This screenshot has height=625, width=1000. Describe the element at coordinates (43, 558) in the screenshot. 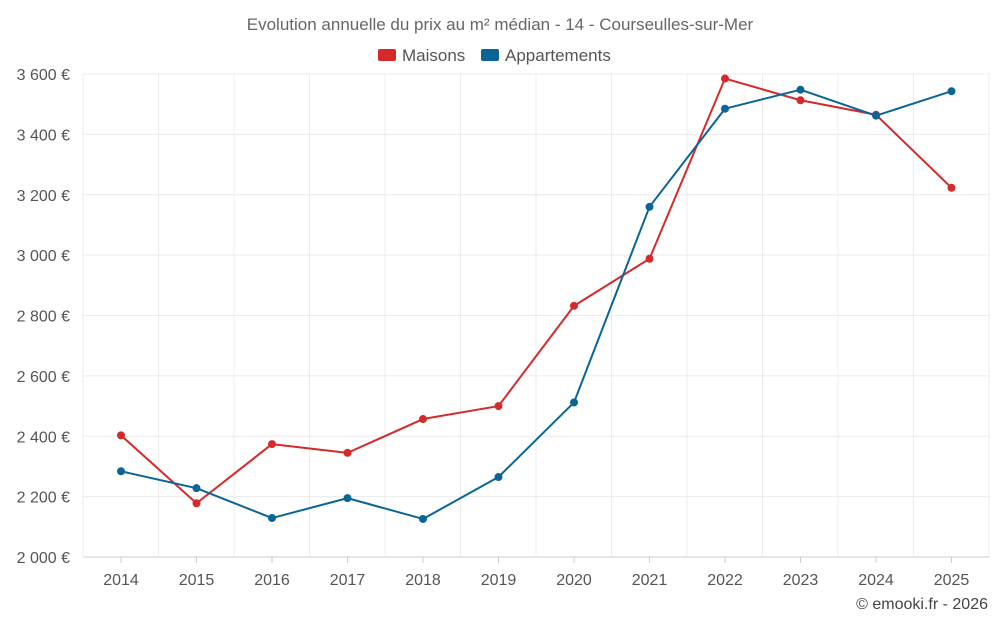

I see `y-tick-label: 2 000 €` at that location.